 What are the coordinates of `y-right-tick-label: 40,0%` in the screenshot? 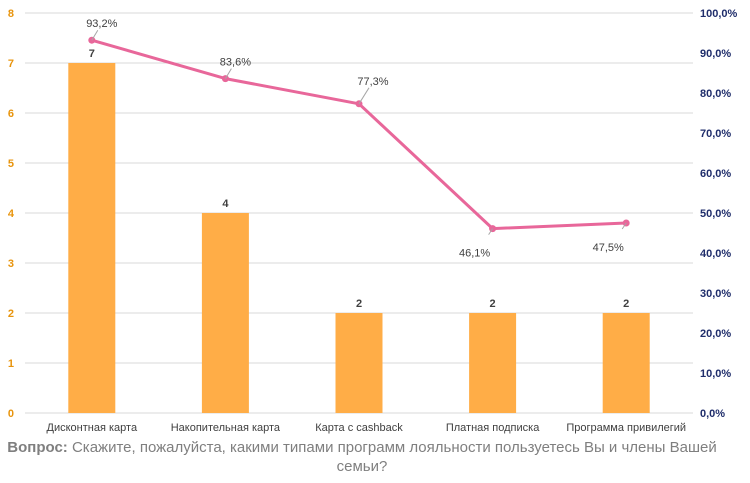 It's located at (715, 254).